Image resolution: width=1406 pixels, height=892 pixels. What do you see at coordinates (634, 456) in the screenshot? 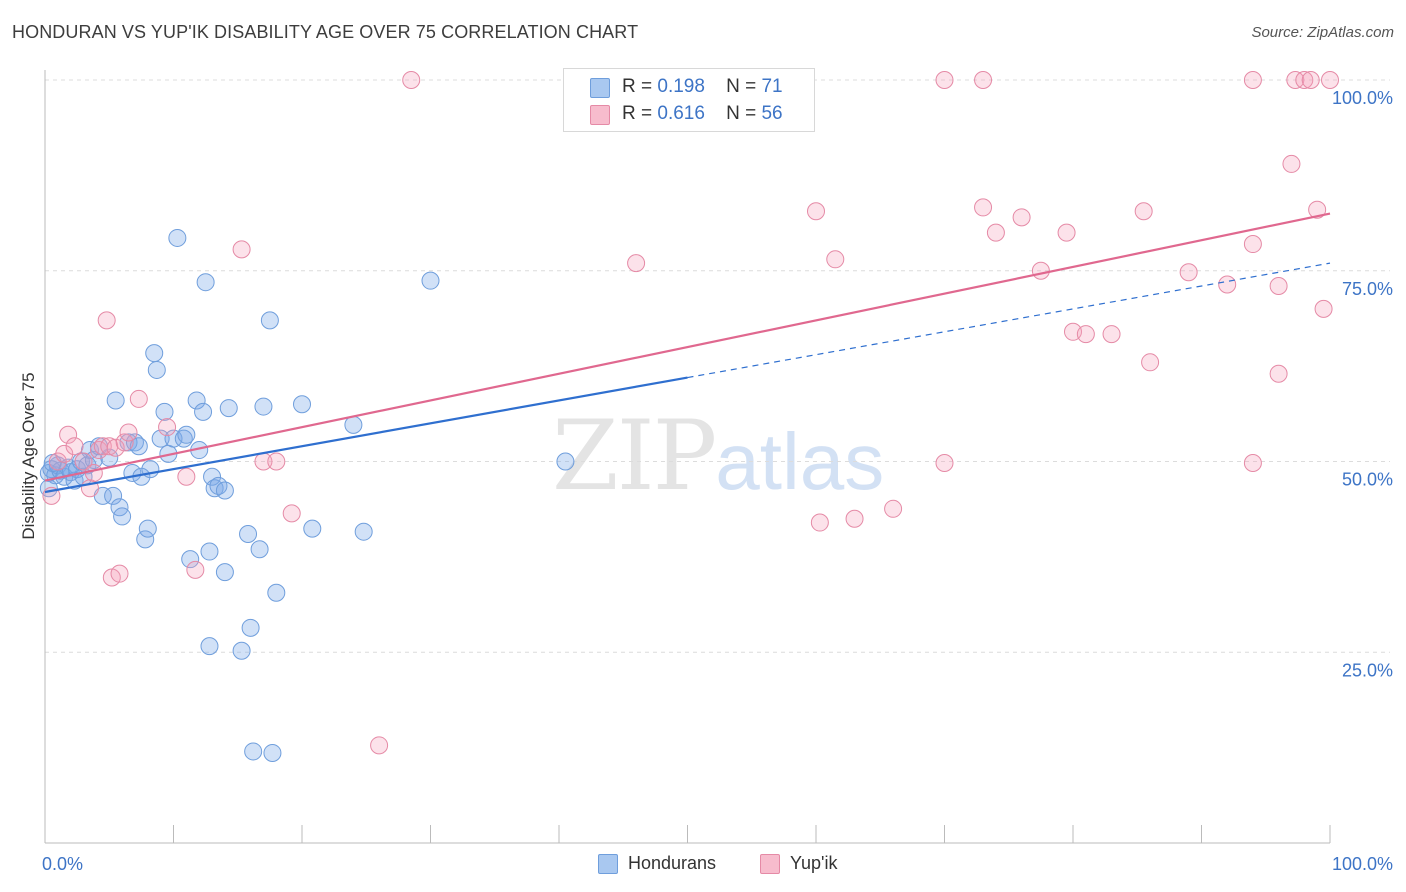
I see `watermark-zip: ZIP` at bounding box center [634, 456].